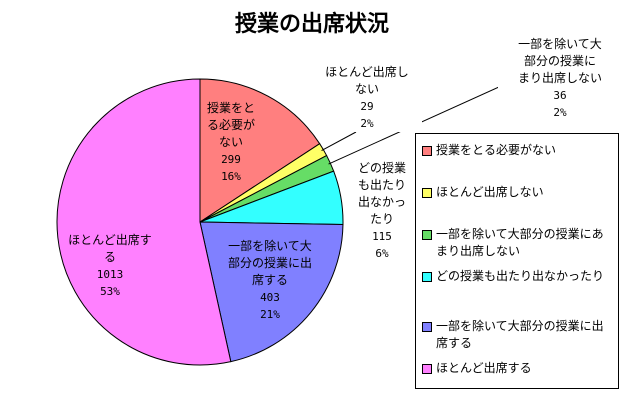 The width and height of the screenshot is (624, 408). I want to click on slice-label-text: ほとんど出席す, so click(110, 240).